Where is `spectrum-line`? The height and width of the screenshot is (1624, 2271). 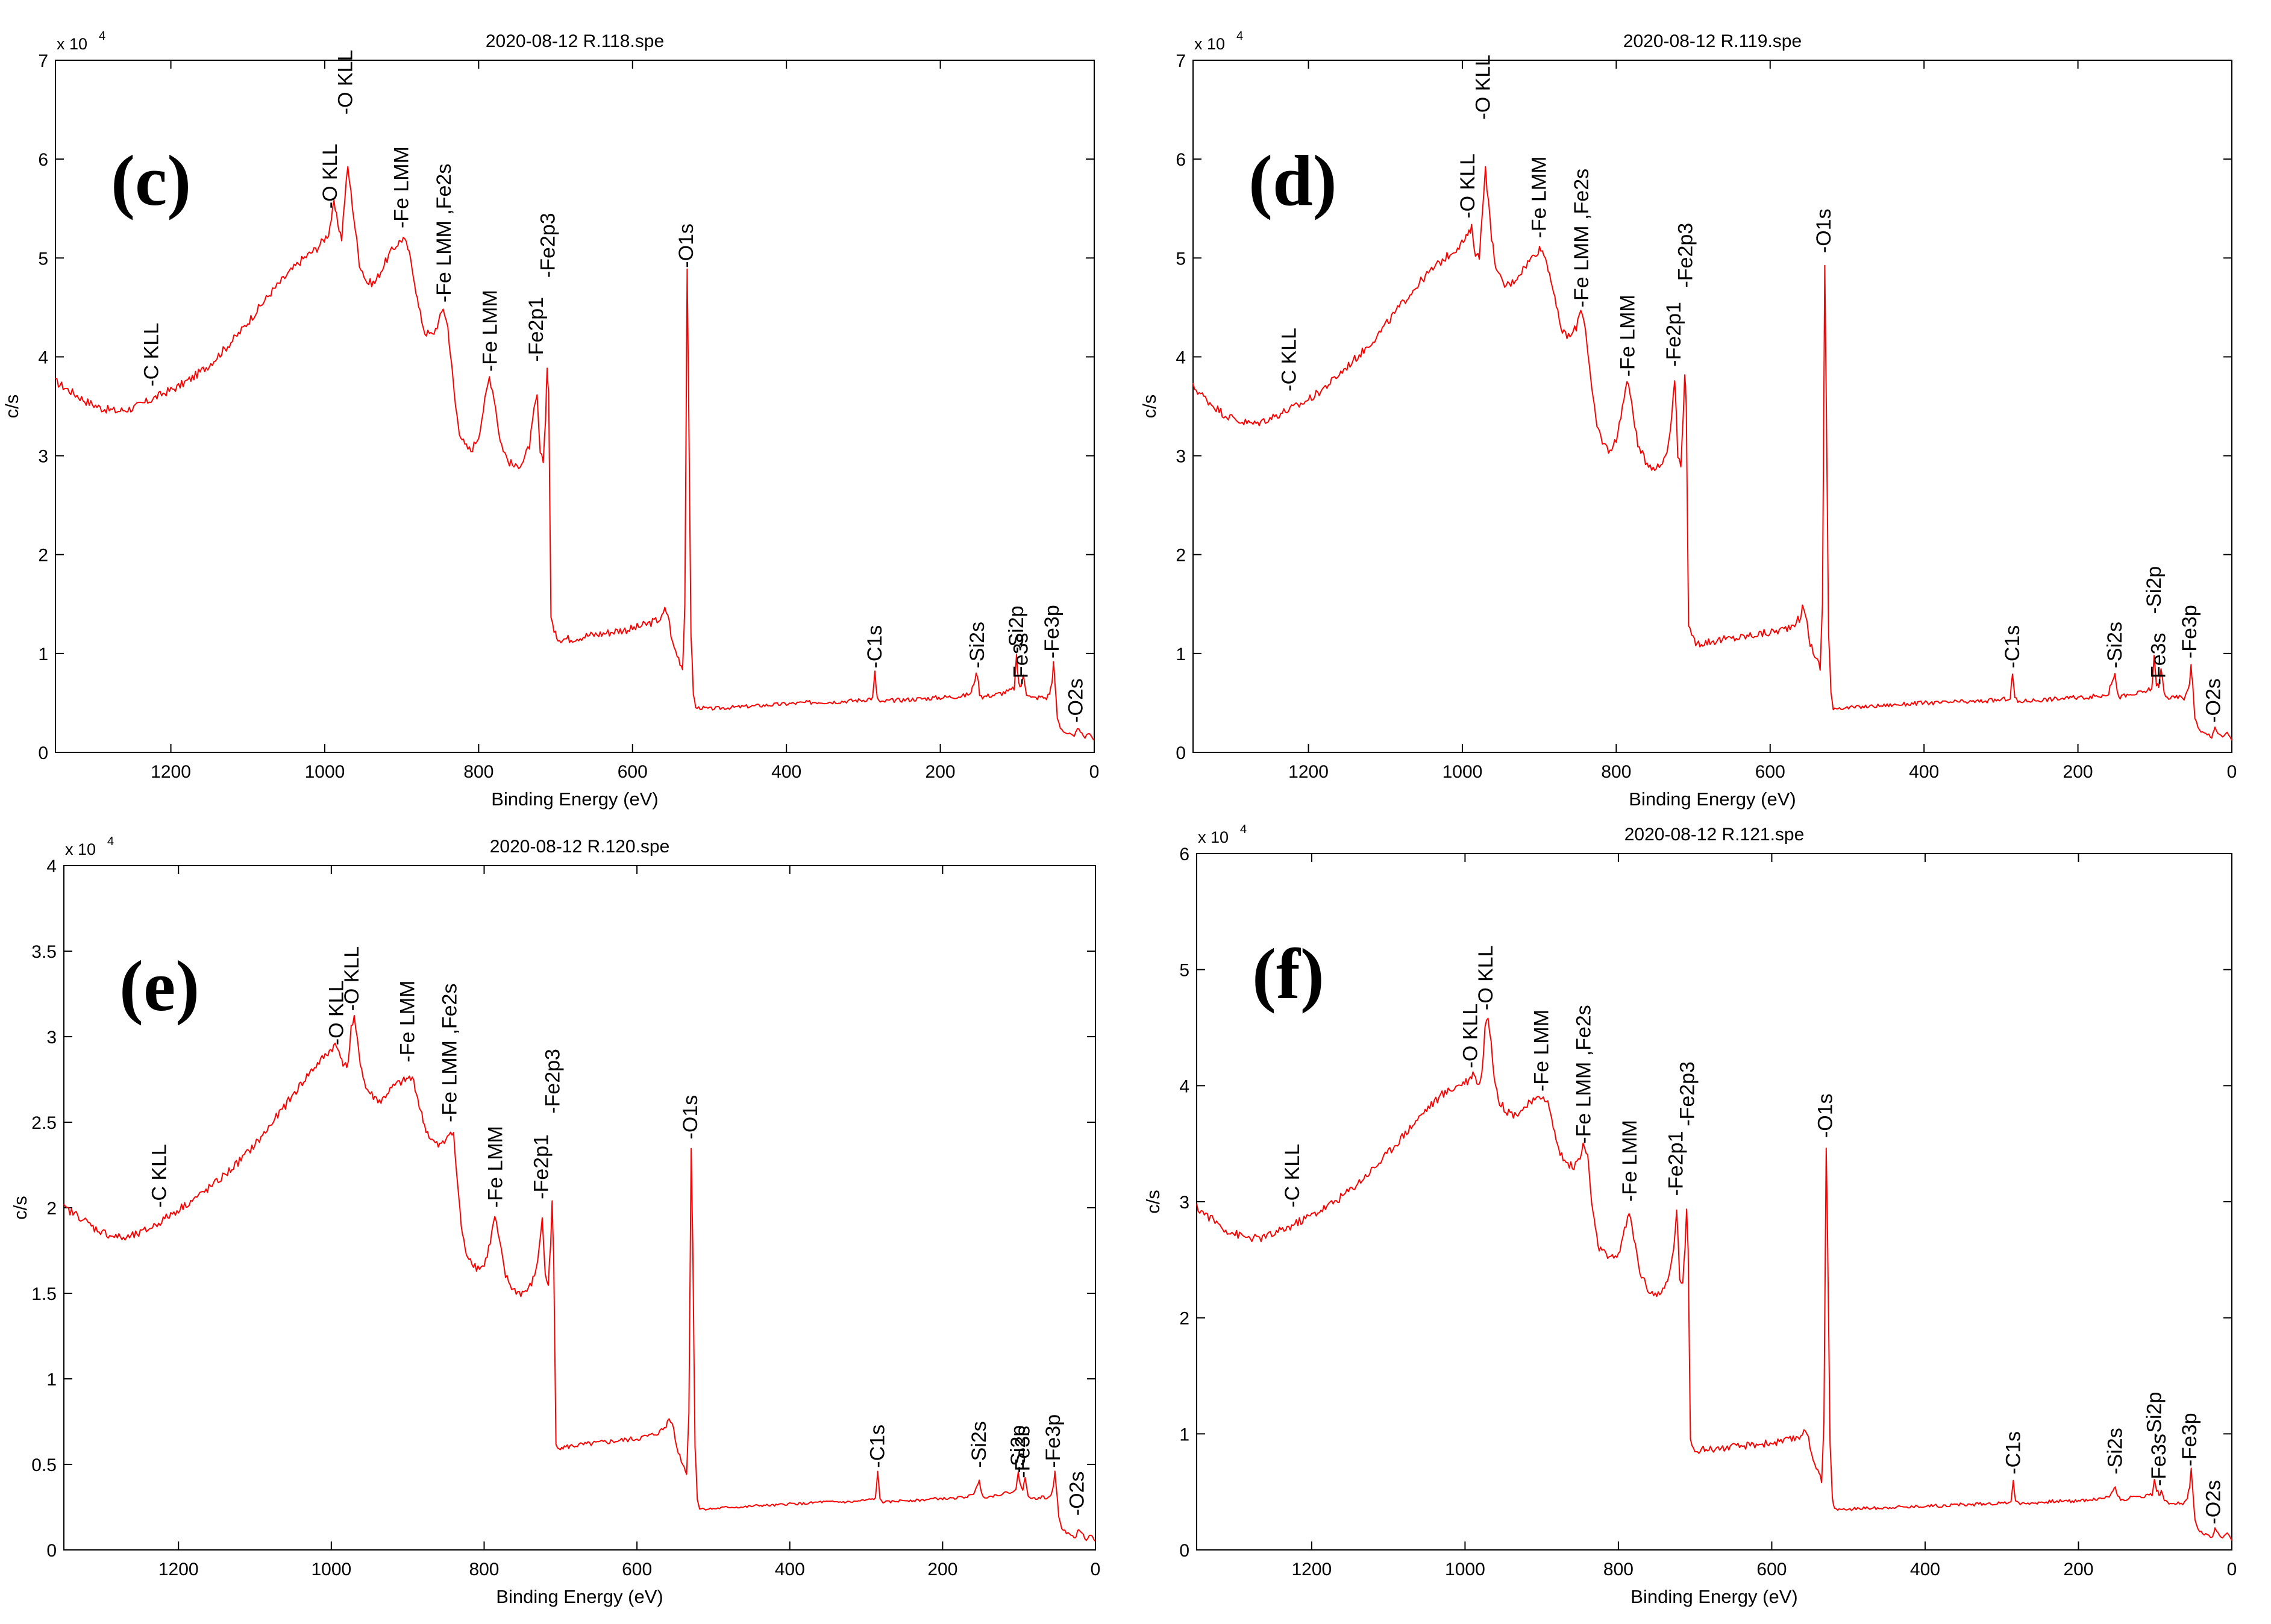 spectrum-line is located at coordinates (1714, 1279).